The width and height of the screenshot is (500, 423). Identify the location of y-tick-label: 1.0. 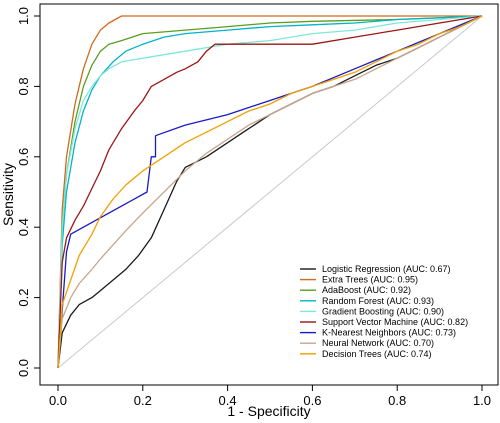
(23, 16).